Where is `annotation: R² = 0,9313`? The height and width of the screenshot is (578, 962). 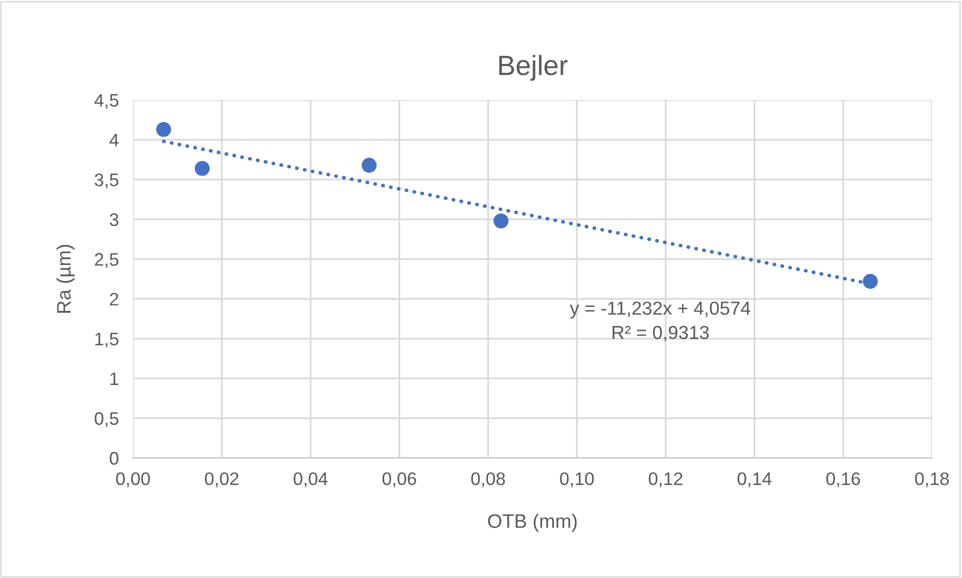 annotation: R² = 0,9313 is located at coordinates (660, 334).